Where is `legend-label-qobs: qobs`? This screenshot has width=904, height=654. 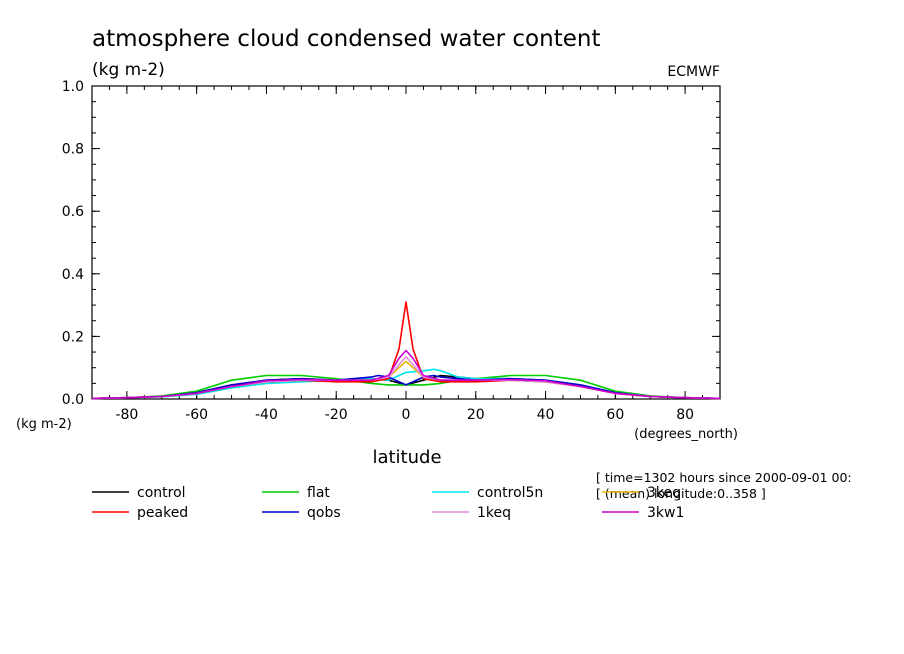 legend-label-qobs: qobs is located at coordinates (324, 513).